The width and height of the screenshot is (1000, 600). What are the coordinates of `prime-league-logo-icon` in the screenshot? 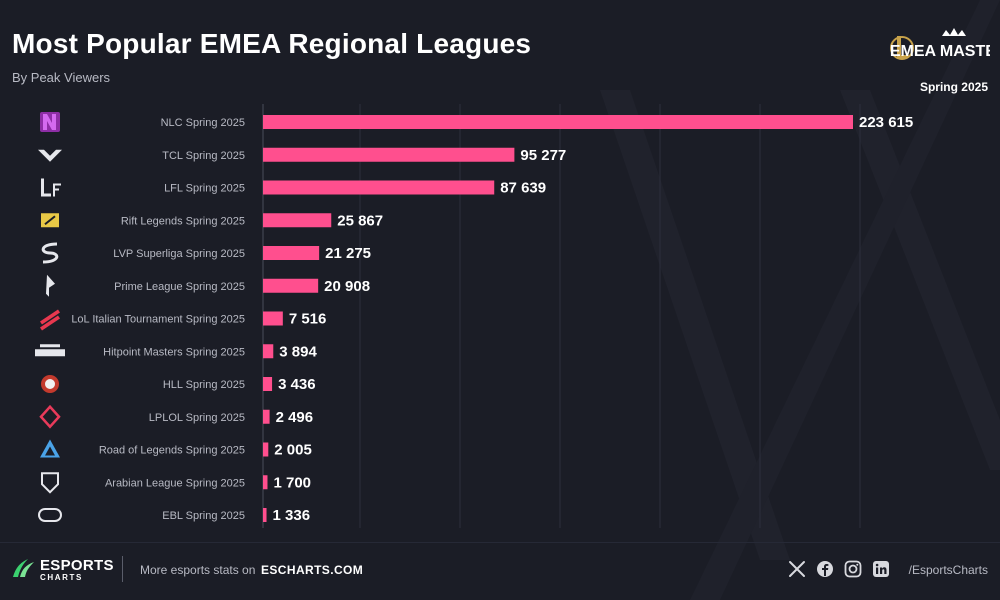 It's located at (50, 285).